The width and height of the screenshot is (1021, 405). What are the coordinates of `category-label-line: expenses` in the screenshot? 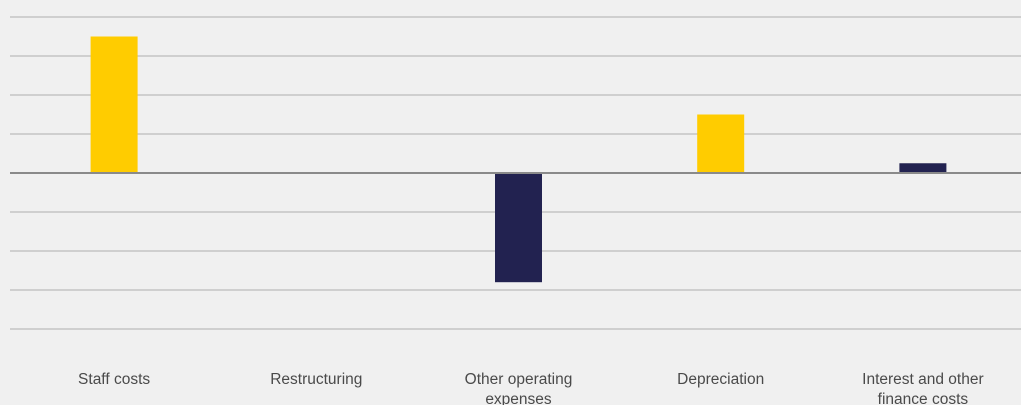 It's located at (518, 398).